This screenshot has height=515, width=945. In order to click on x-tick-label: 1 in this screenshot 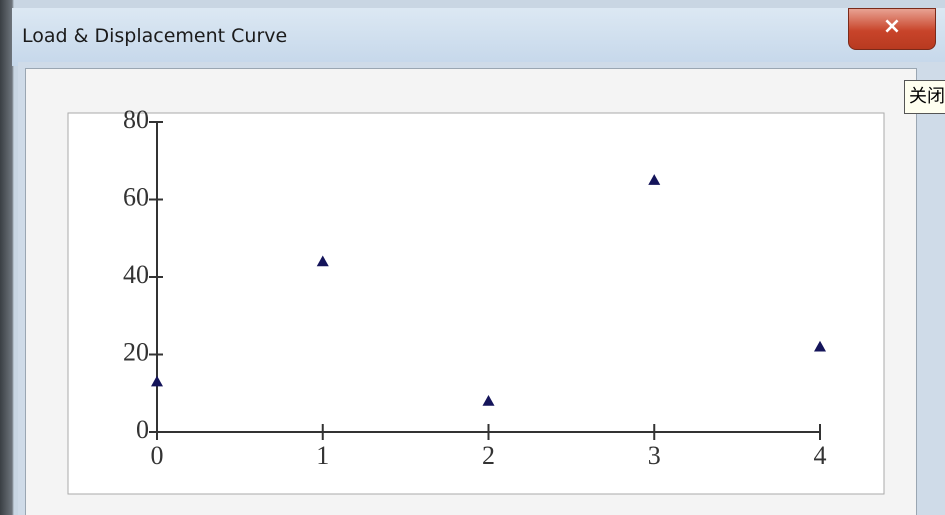, I will do `click(322, 455)`.